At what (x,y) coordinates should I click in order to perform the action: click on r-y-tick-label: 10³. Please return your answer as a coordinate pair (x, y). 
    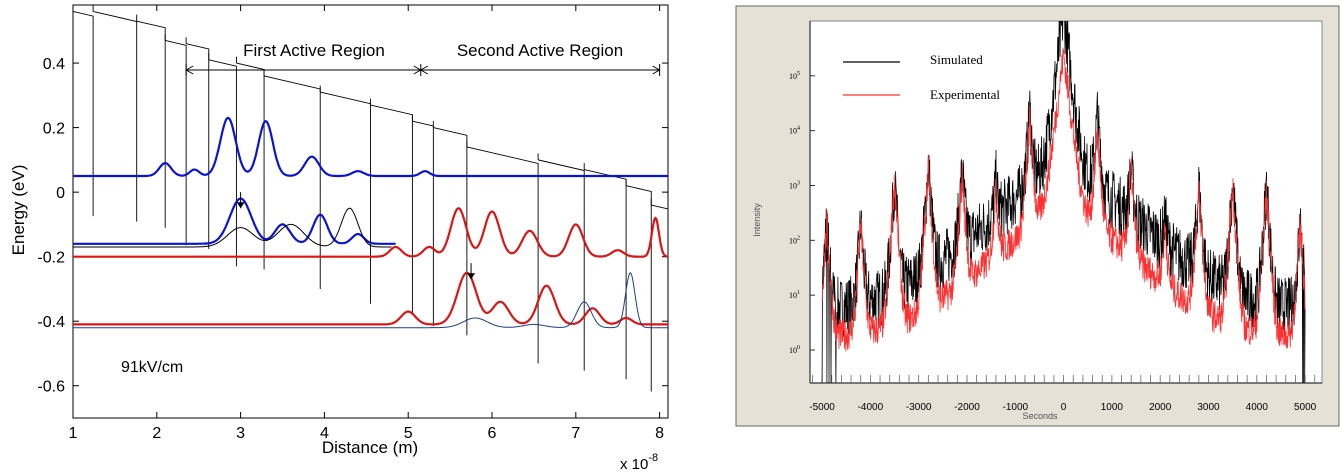
    Looking at the image, I should click on (794, 185).